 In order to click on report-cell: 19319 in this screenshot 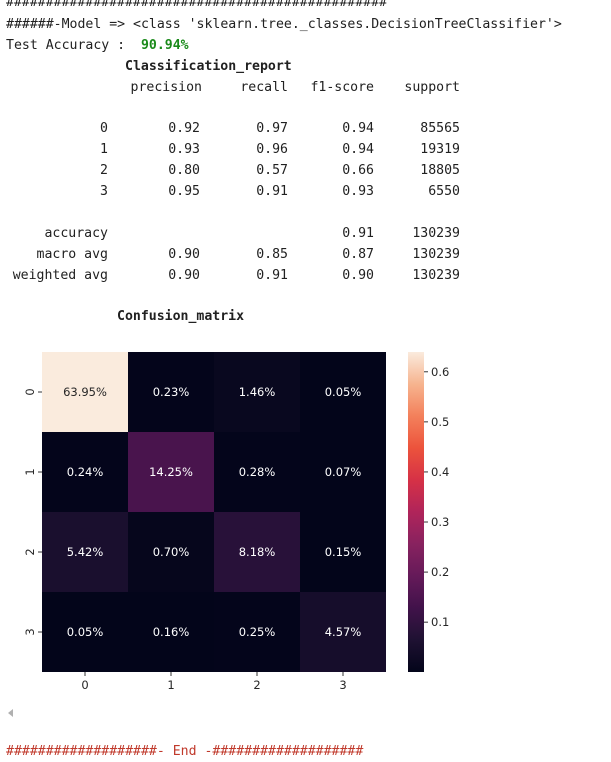, I will do `click(440, 149)`.